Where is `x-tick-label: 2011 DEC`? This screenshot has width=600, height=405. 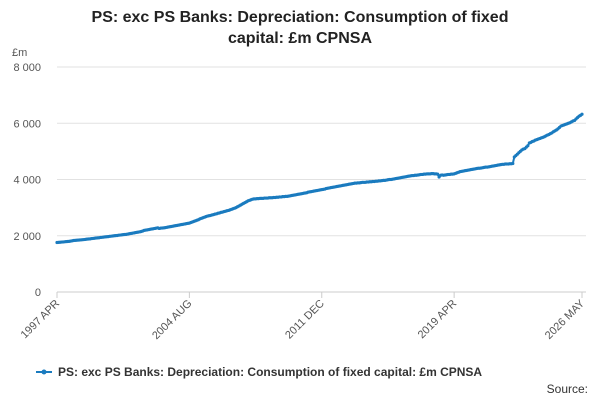 x-tick-label: 2011 DEC is located at coordinates (305, 320).